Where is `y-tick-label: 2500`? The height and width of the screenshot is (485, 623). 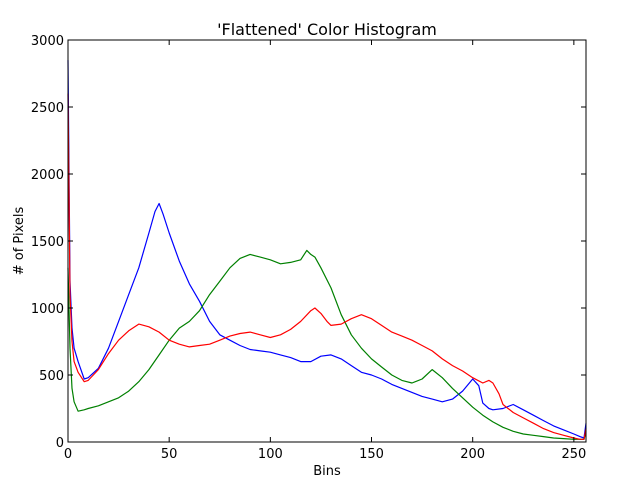
y-tick-label: 2500 is located at coordinates (47, 108).